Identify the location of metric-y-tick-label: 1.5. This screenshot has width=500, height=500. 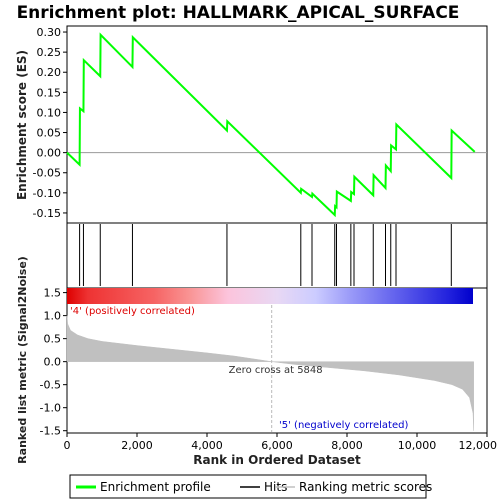
(53, 293).